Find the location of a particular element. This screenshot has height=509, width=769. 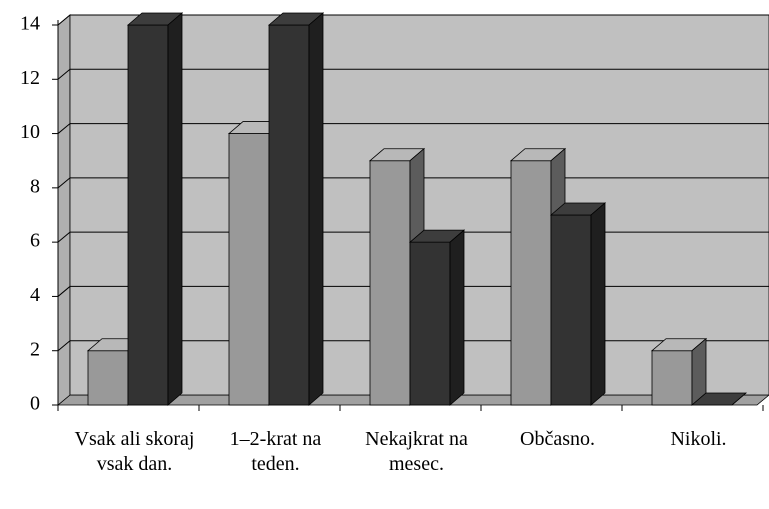

y-tick-label: 10 is located at coordinates (30, 132).